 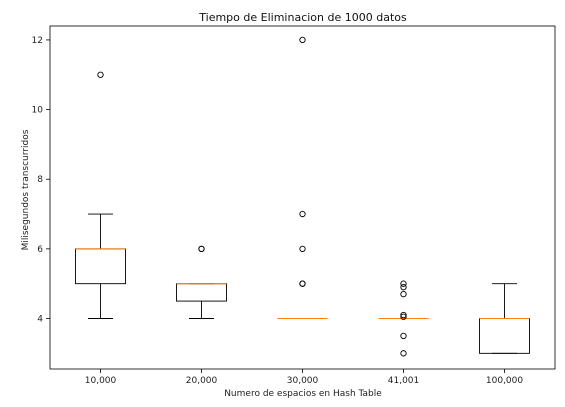 What do you see at coordinates (40, 180) in the screenshot?
I see `y-tick-label: 8` at bounding box center [40, 180].